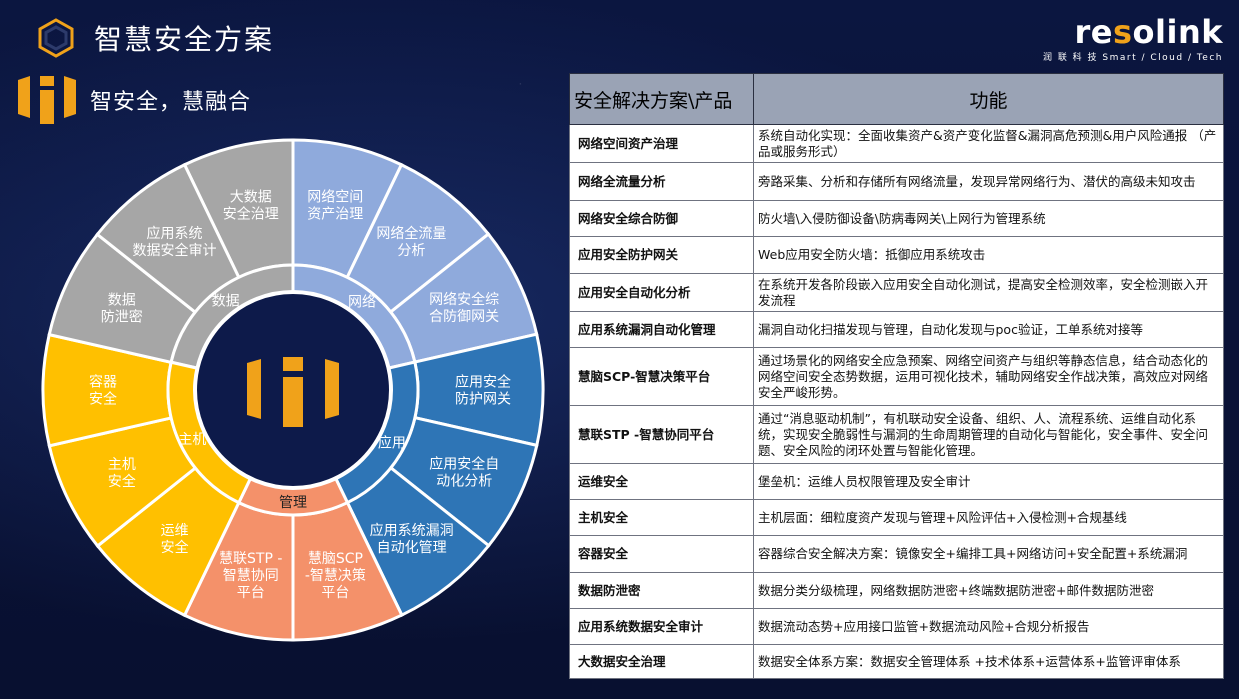 This screenshot has width=1239, height=699. Describe the element at coordinates (47, 100) in the screenshot. I see `brand-mark-icon` at that location.